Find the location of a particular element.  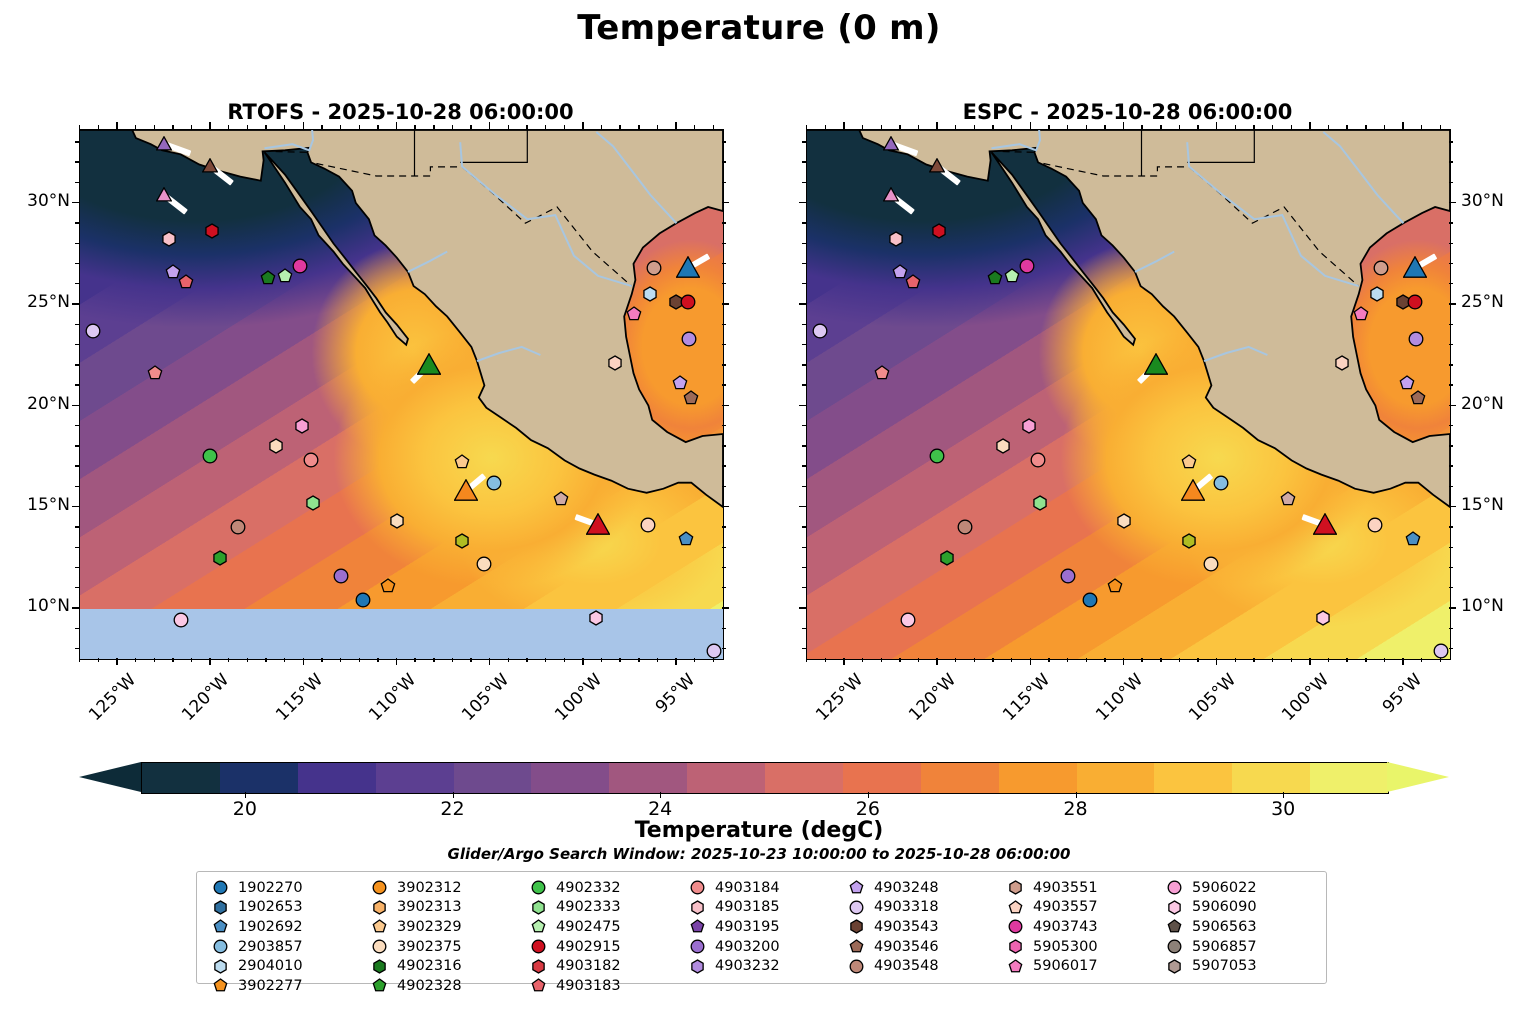

legend-item: 4903551 is located at coordinates (1079, 888).